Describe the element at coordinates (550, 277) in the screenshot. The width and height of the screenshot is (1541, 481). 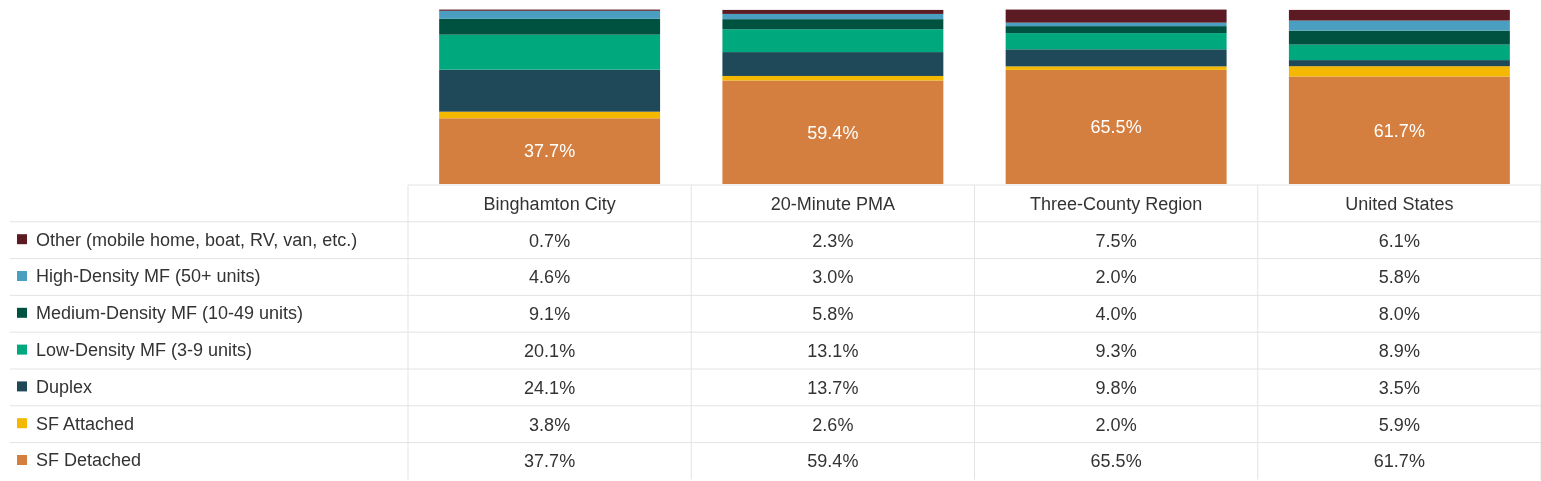
I see `data-label: 4.6%` at that location.